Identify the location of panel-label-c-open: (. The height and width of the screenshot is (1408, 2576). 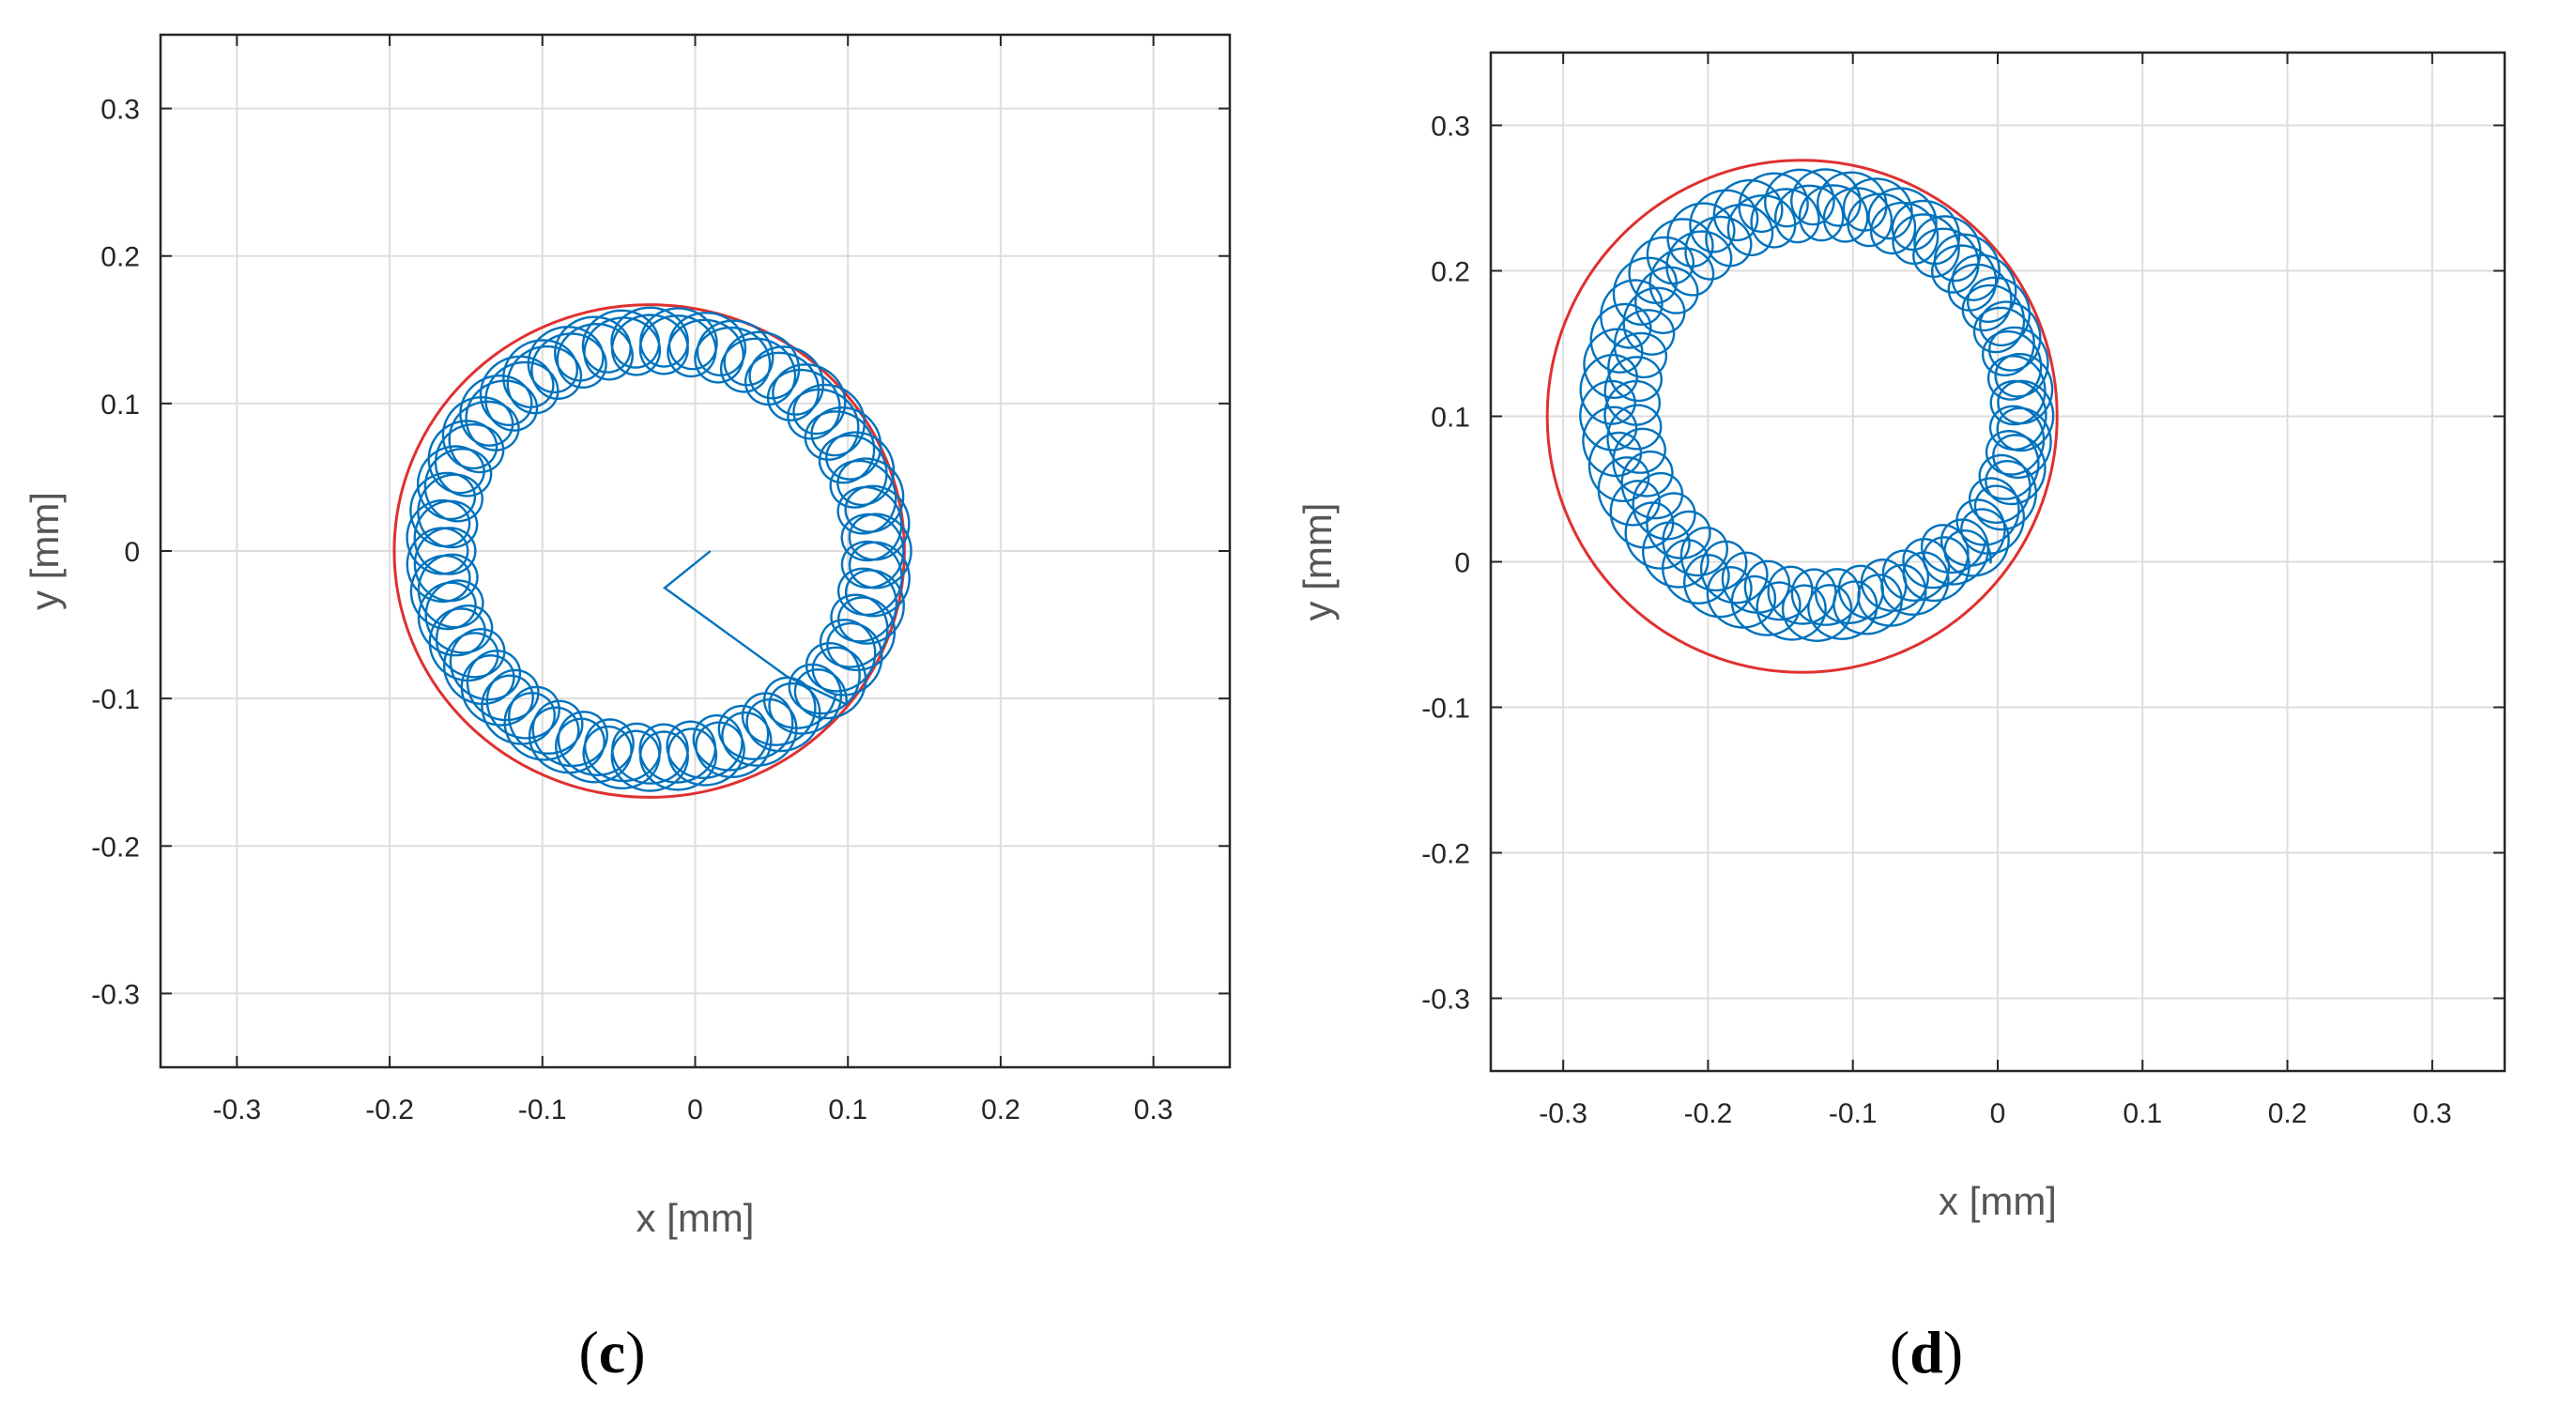
(588, 1352).